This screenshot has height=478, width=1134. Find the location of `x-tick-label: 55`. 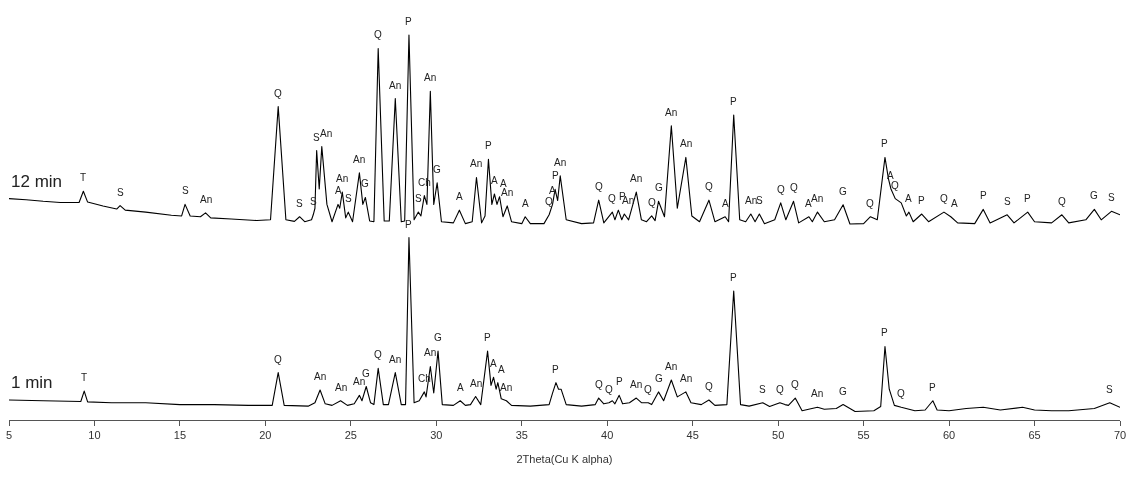

x-tick-label: 55 is located at coordinates (863, 435).